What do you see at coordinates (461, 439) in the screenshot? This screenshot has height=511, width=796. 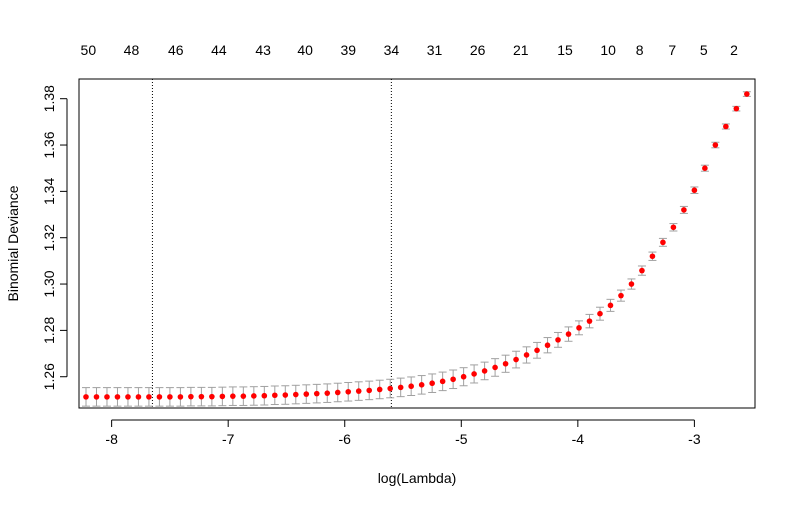 I see `x-tick-label: -5` at bounding box center [461, 439].